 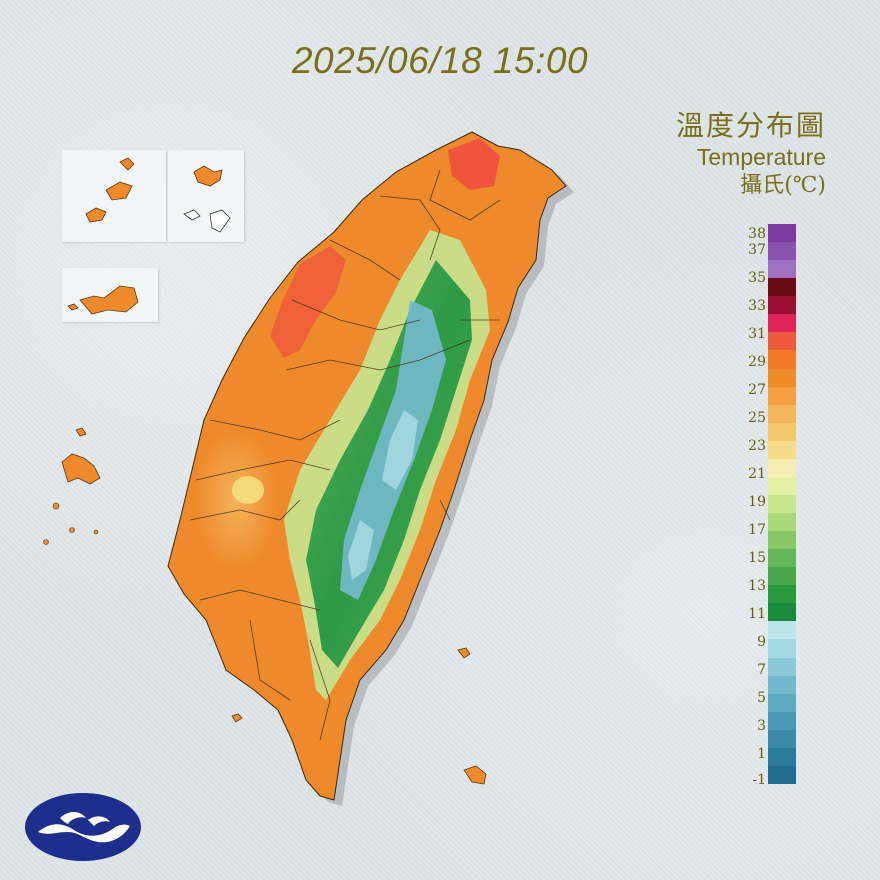 What do you see at coordinates (744, 506) in the screenshot?
I see `temperature-legend-labels: 38 37 35 33 31 29 27 25 23 21 19 17 15 13 11 9 7 5 3 1 -1` at bounding box center [744, 506].